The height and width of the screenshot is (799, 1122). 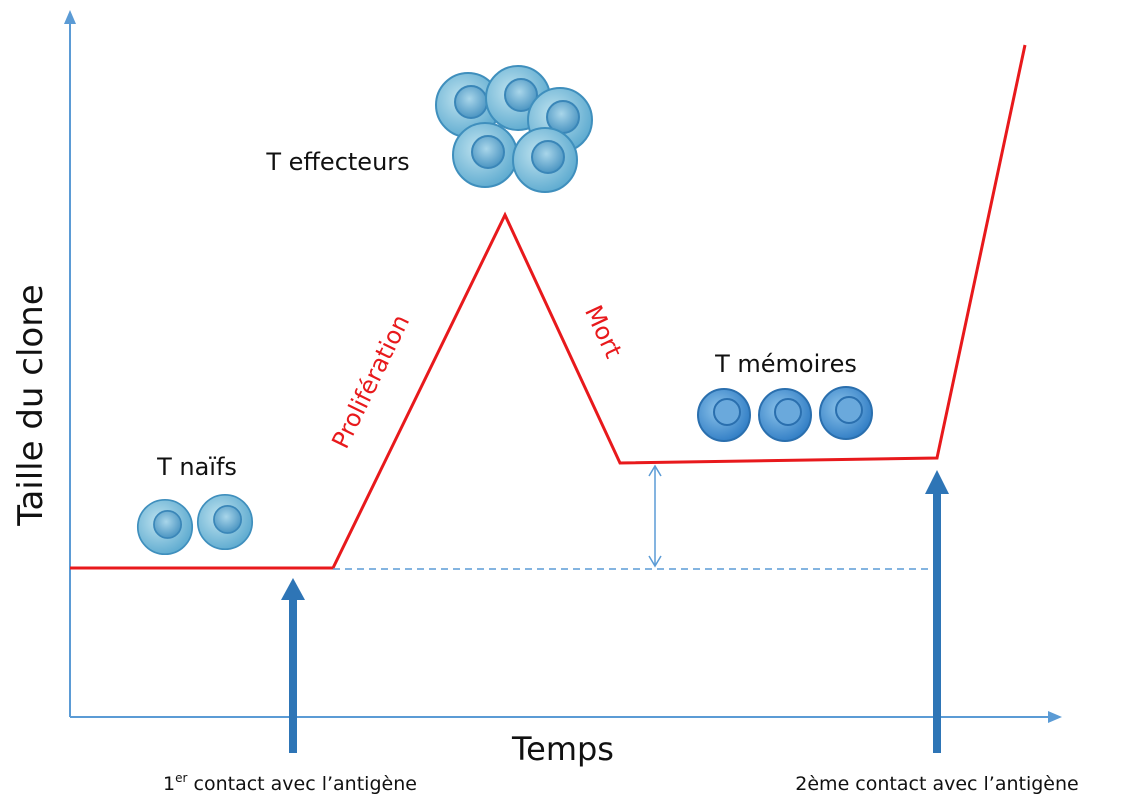 What do you see at coordinates (301, 784) in the screenshot?
I see `first-contact-text: contact avec l’antigène` at bounding box center [301, 784].